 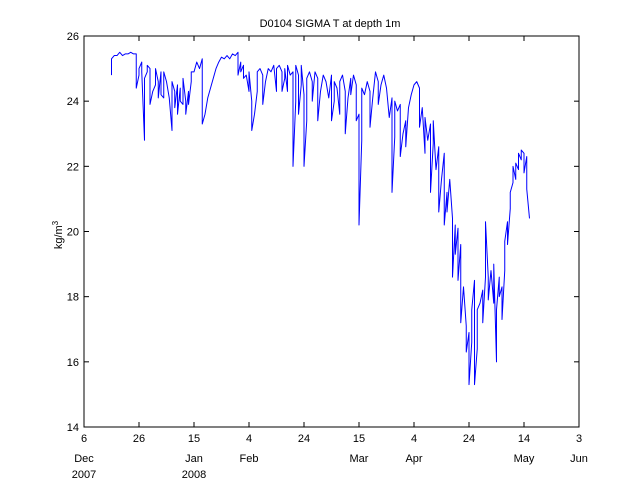 I want to click on x-month-label: Apr, so click(x=413, y=459).